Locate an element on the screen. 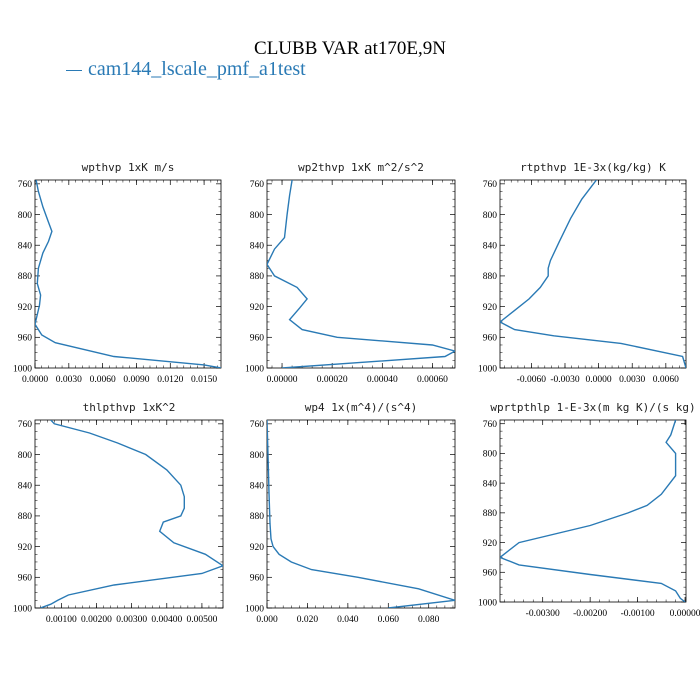 This screenshot has width=700, height=700. x-tick-label: 0.00060 is located at coordinates (432, 380).